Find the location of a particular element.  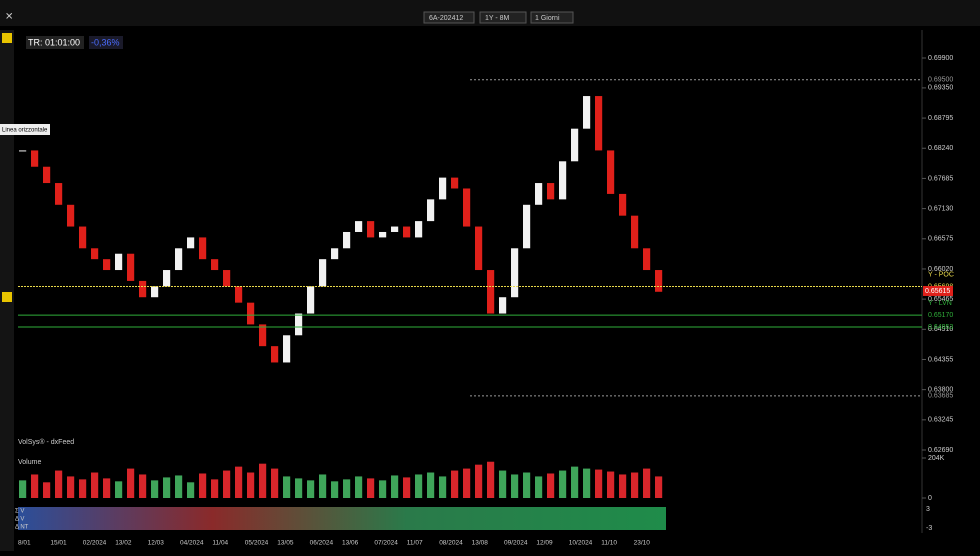

date-label: 11/07 is located at coordinates (415, 543).